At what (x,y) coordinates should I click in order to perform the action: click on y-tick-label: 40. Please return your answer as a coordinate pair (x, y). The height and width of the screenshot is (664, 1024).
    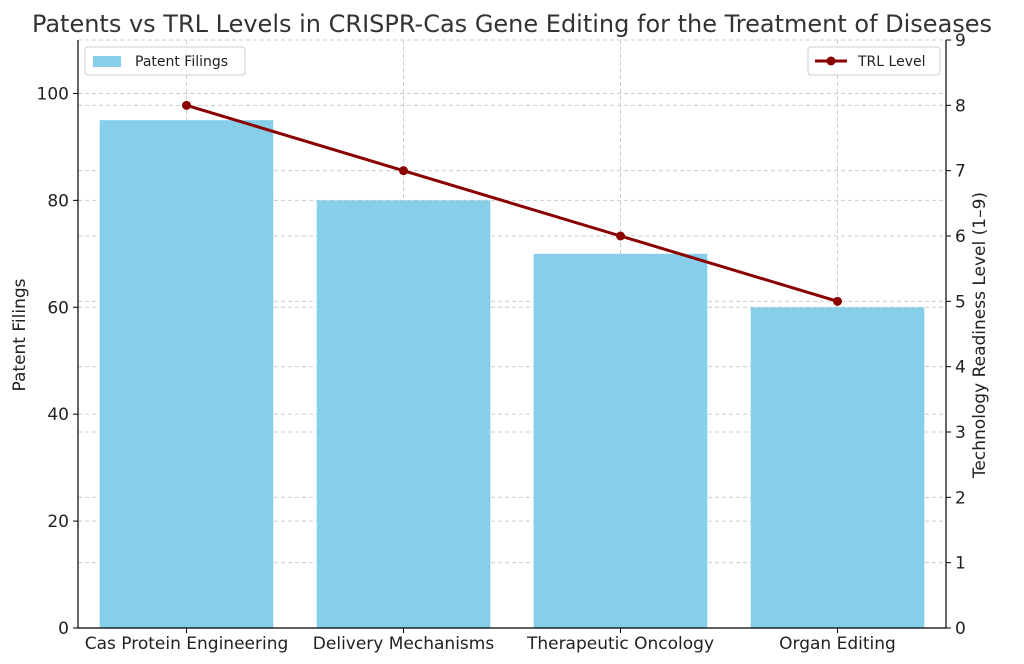
    Looking at the image, I should click on (58, 415).